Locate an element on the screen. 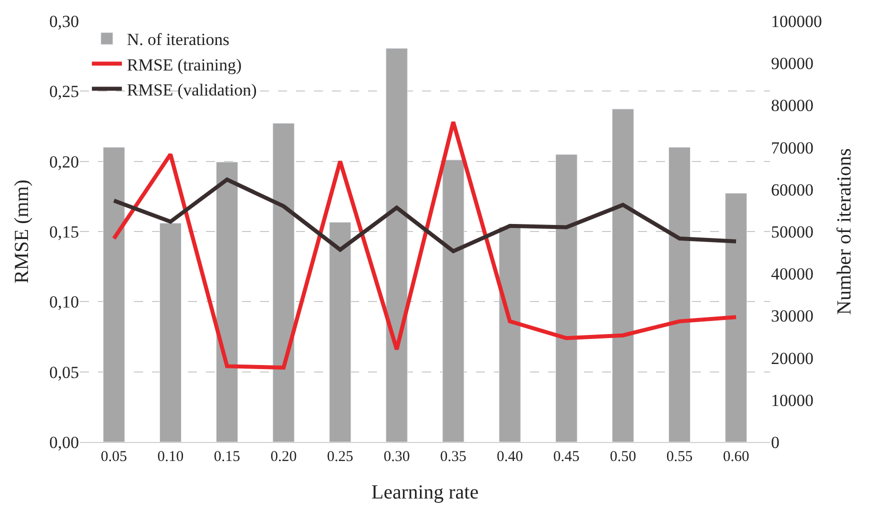  x-tick-label: 0.45 is located at coordinates (566, 457).